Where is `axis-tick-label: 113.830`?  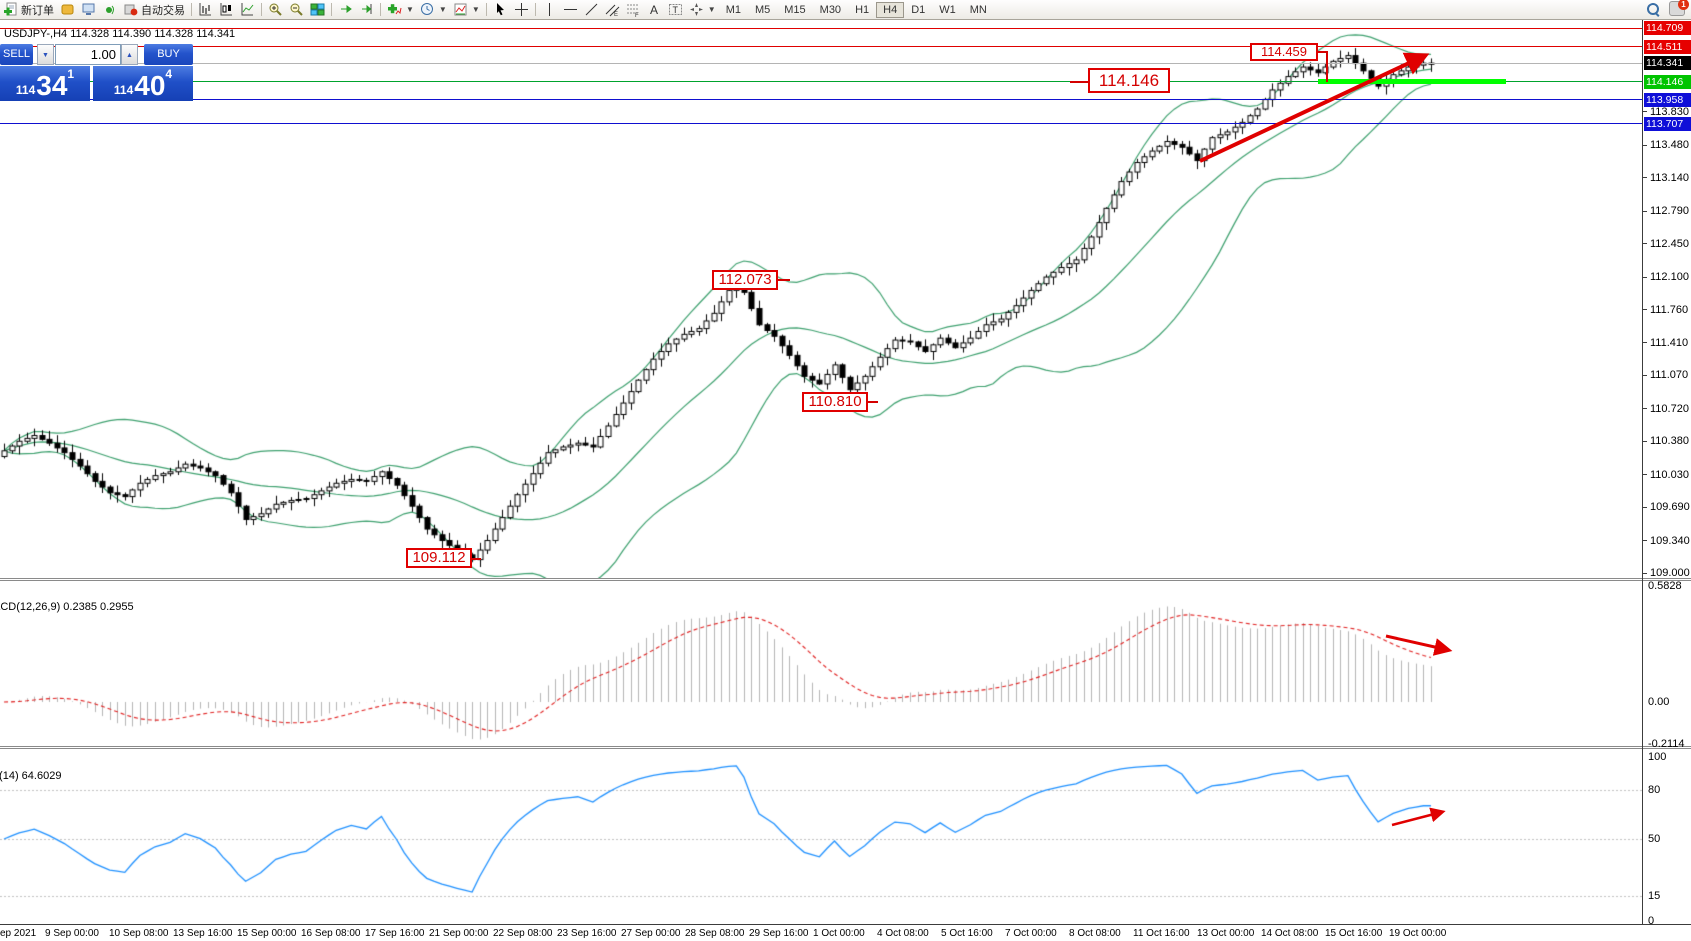 axis-tick-label: 113.830 is located at coordinates (1669, 111).